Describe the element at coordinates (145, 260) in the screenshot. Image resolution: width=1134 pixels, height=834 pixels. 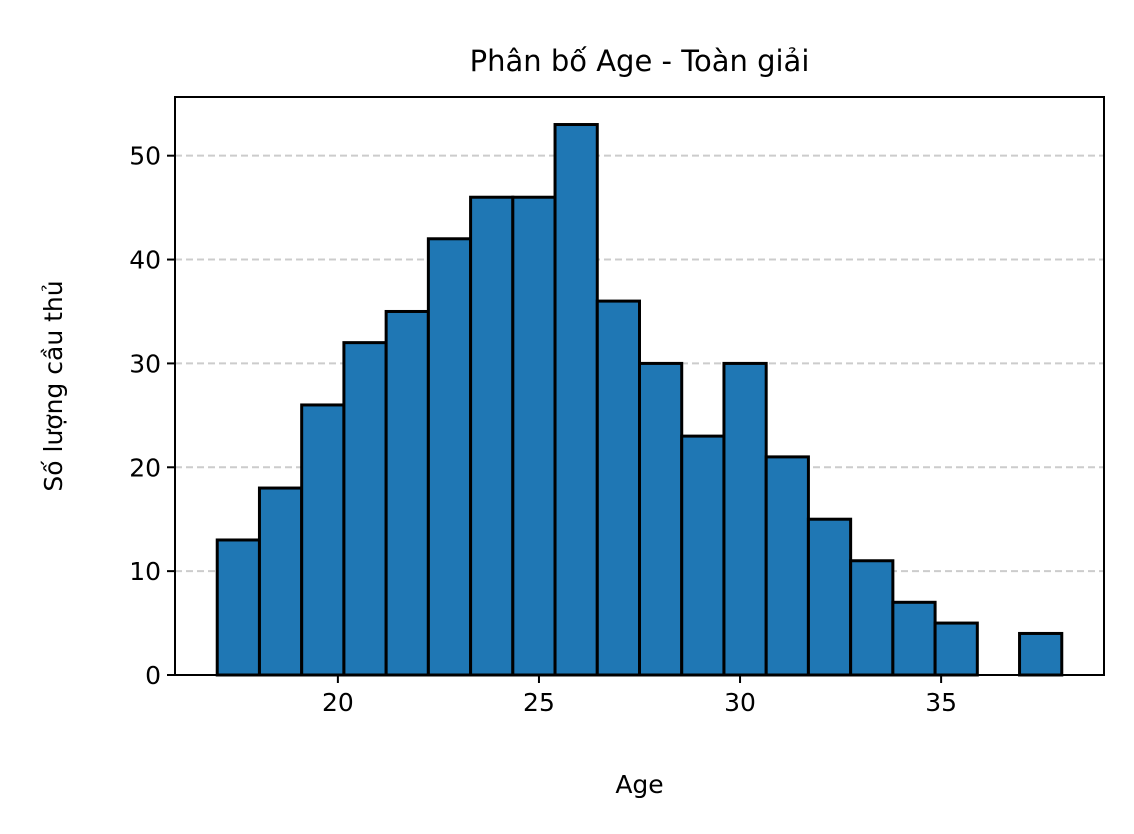
I see `y-tick-label: 40` at that location.